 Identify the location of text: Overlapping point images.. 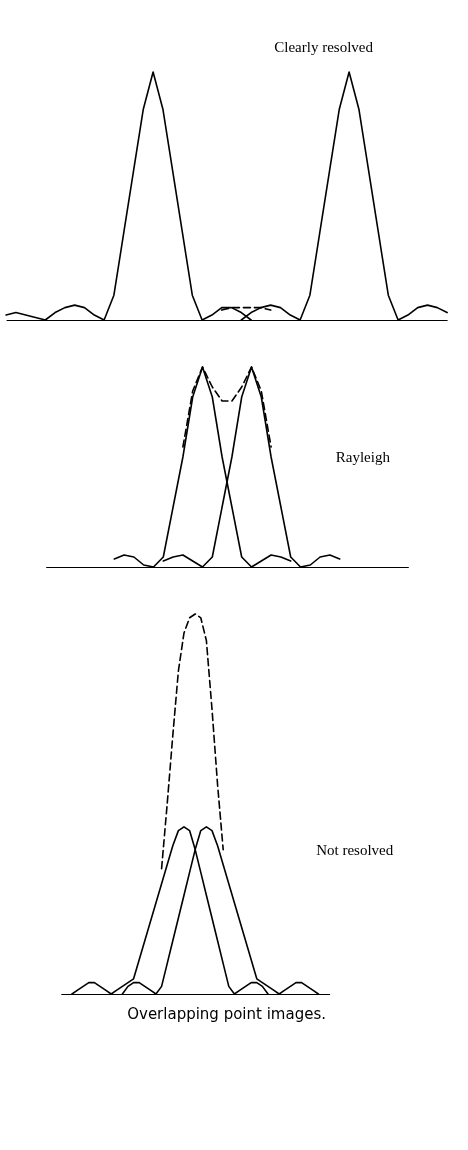
(226, 1013).